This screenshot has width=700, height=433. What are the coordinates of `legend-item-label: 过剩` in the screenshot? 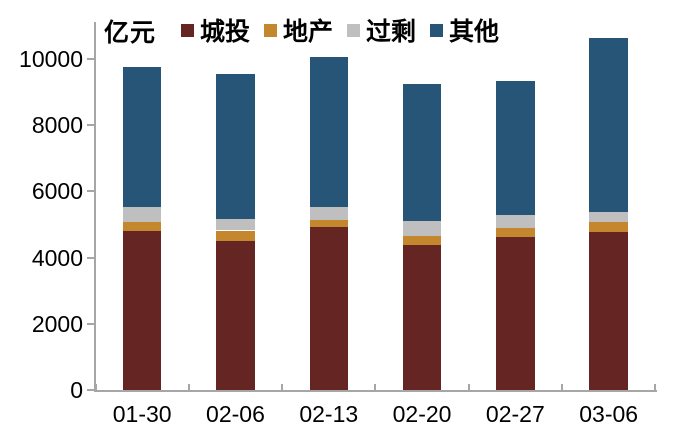 It's located at (391, 32).